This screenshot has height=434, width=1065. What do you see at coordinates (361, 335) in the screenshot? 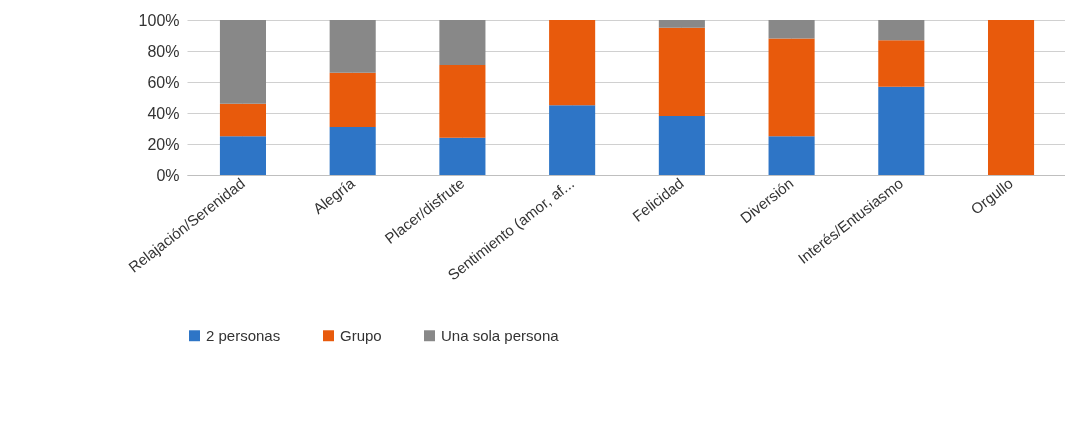
I see `legend-label: Grupo` at bounding box center [361, 335].